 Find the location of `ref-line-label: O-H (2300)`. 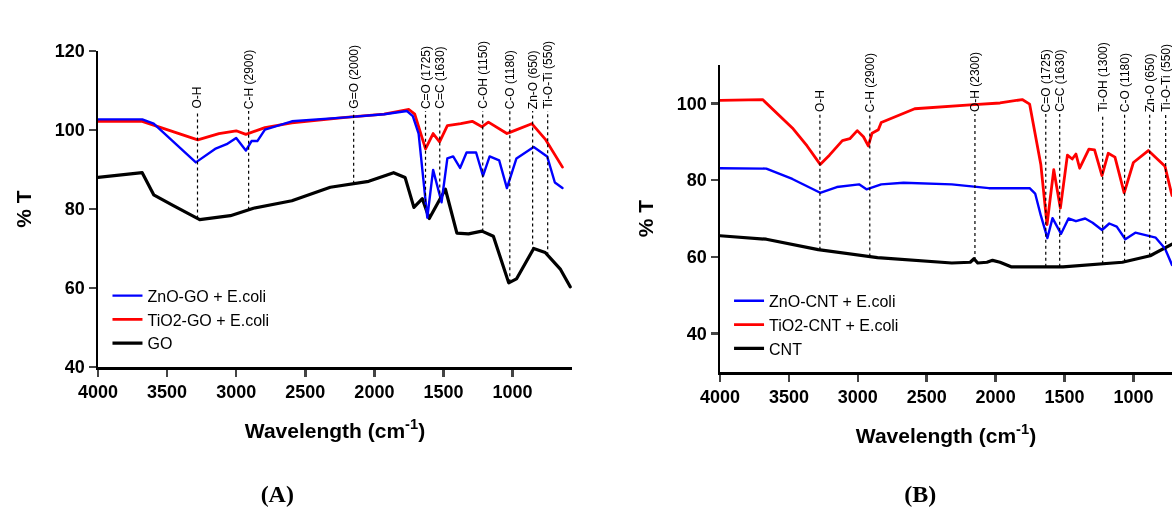

ref-line-label: O-H (2300) is located at coordinates (974, 82).